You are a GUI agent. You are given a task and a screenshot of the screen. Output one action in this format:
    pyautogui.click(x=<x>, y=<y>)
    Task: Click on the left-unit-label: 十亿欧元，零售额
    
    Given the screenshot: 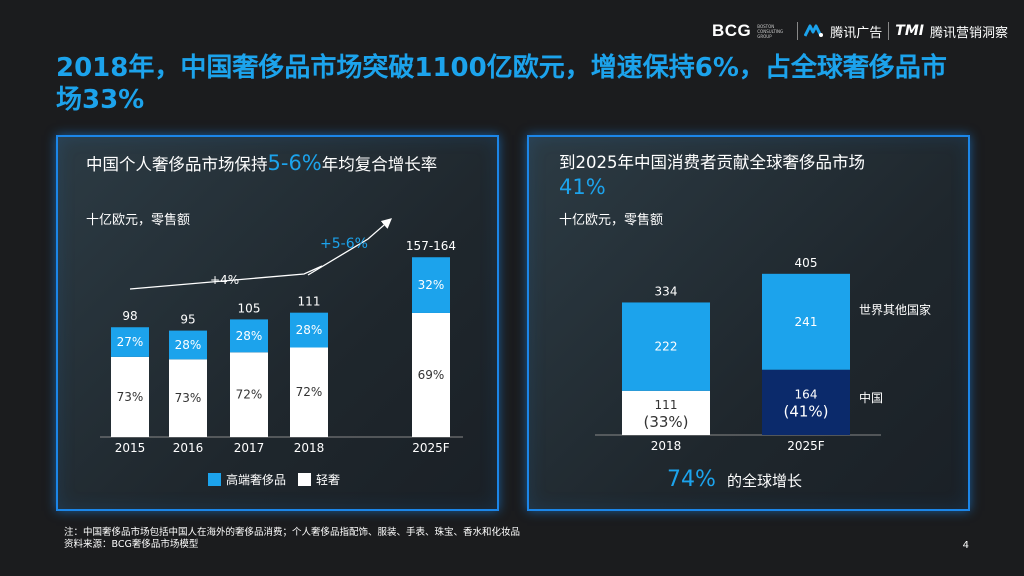 What is the action you would take?
    pyautogui.click(x=138, y=220)
    